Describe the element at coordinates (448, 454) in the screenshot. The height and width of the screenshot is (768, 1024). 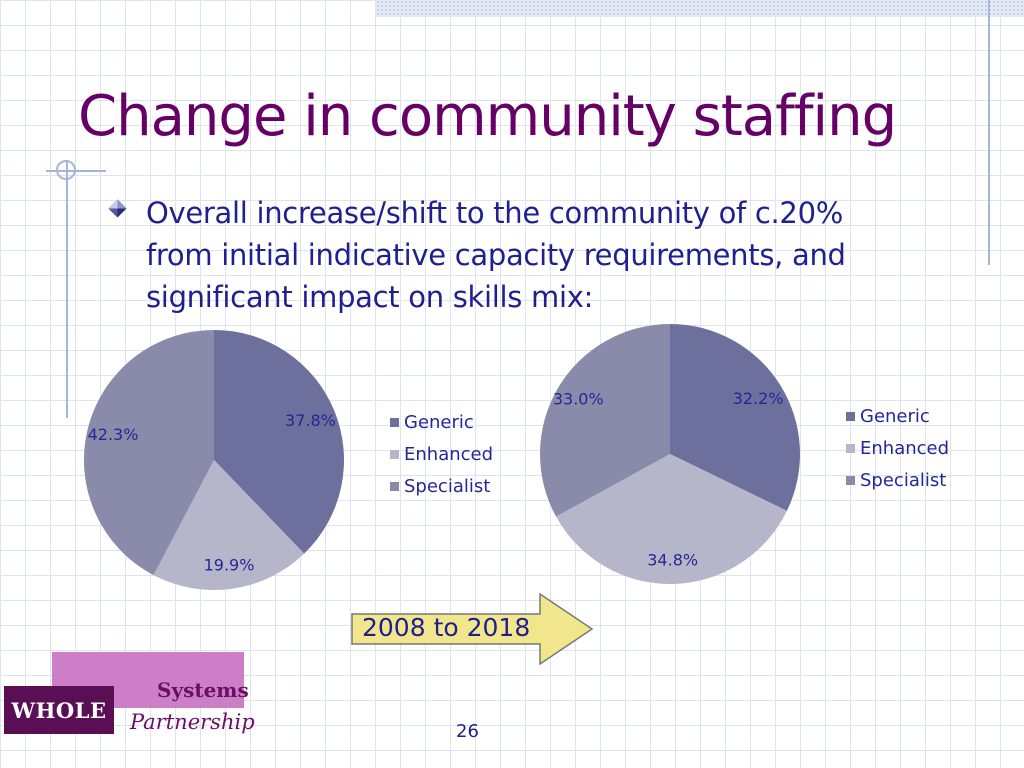
I see `pie1-legend-enhanced: Enhanced` at that location.